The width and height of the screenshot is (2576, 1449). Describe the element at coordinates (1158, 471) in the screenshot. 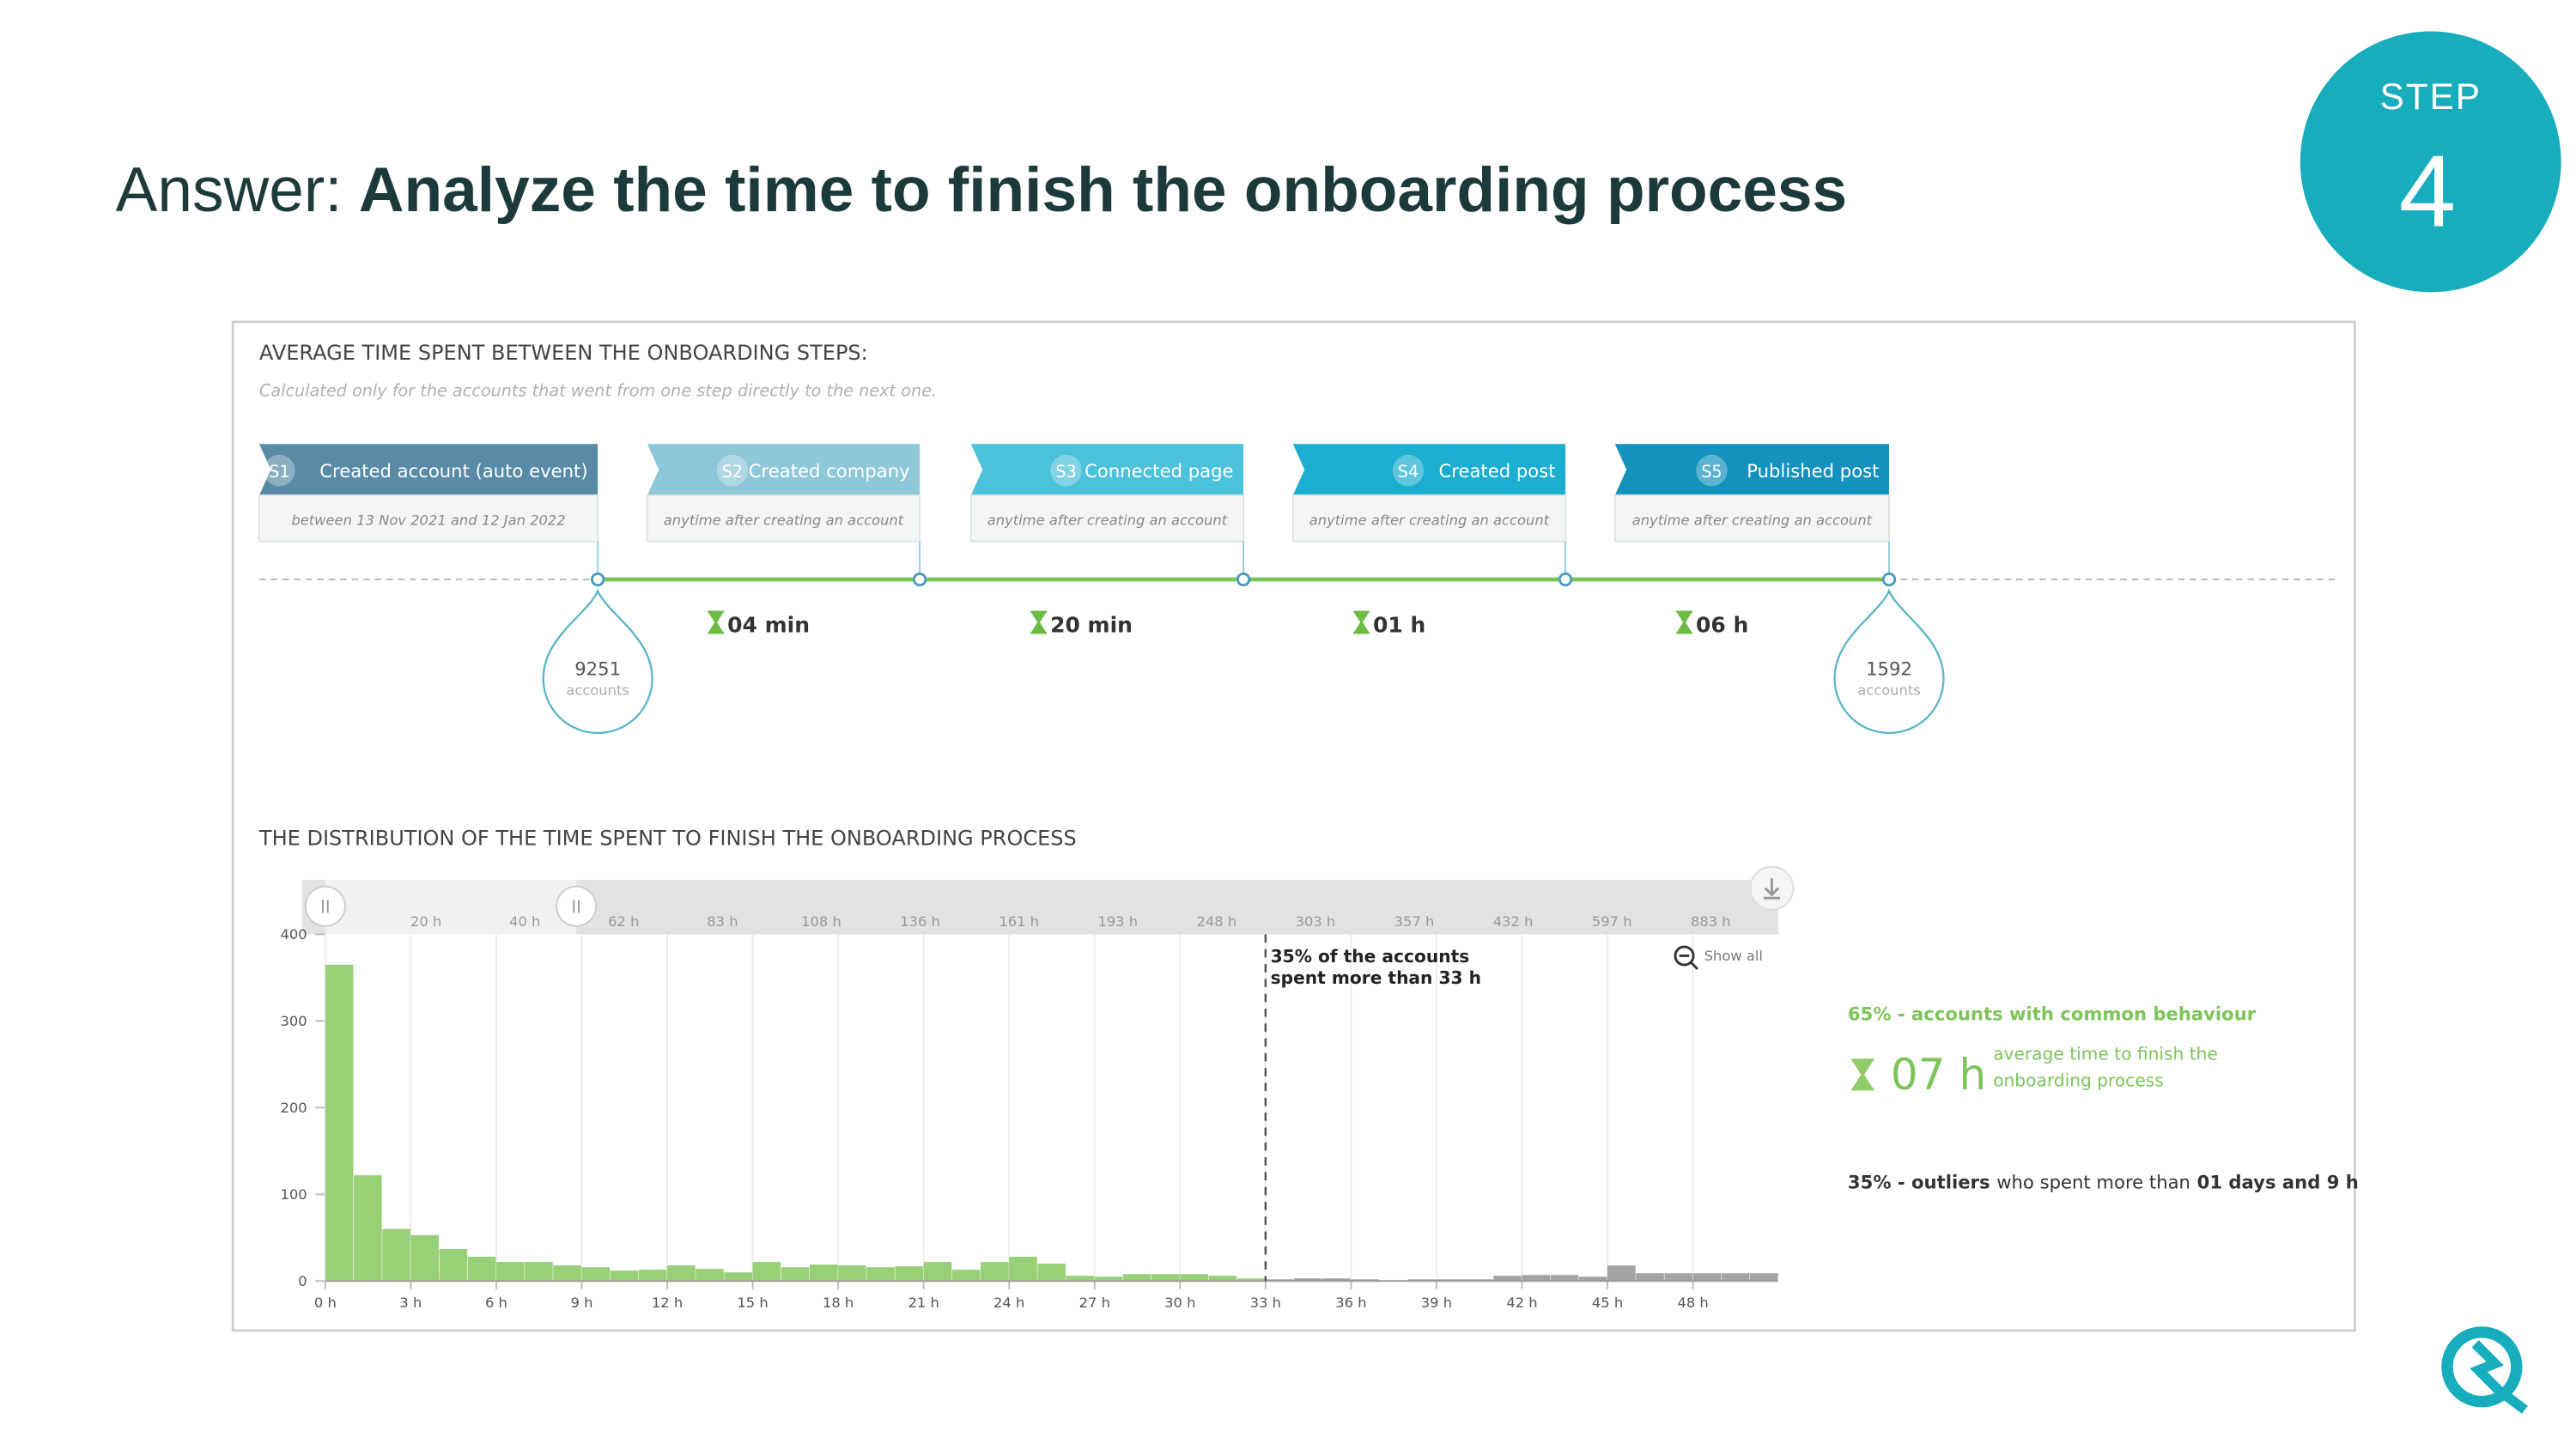

I see `step-label: Connected page` at that location.